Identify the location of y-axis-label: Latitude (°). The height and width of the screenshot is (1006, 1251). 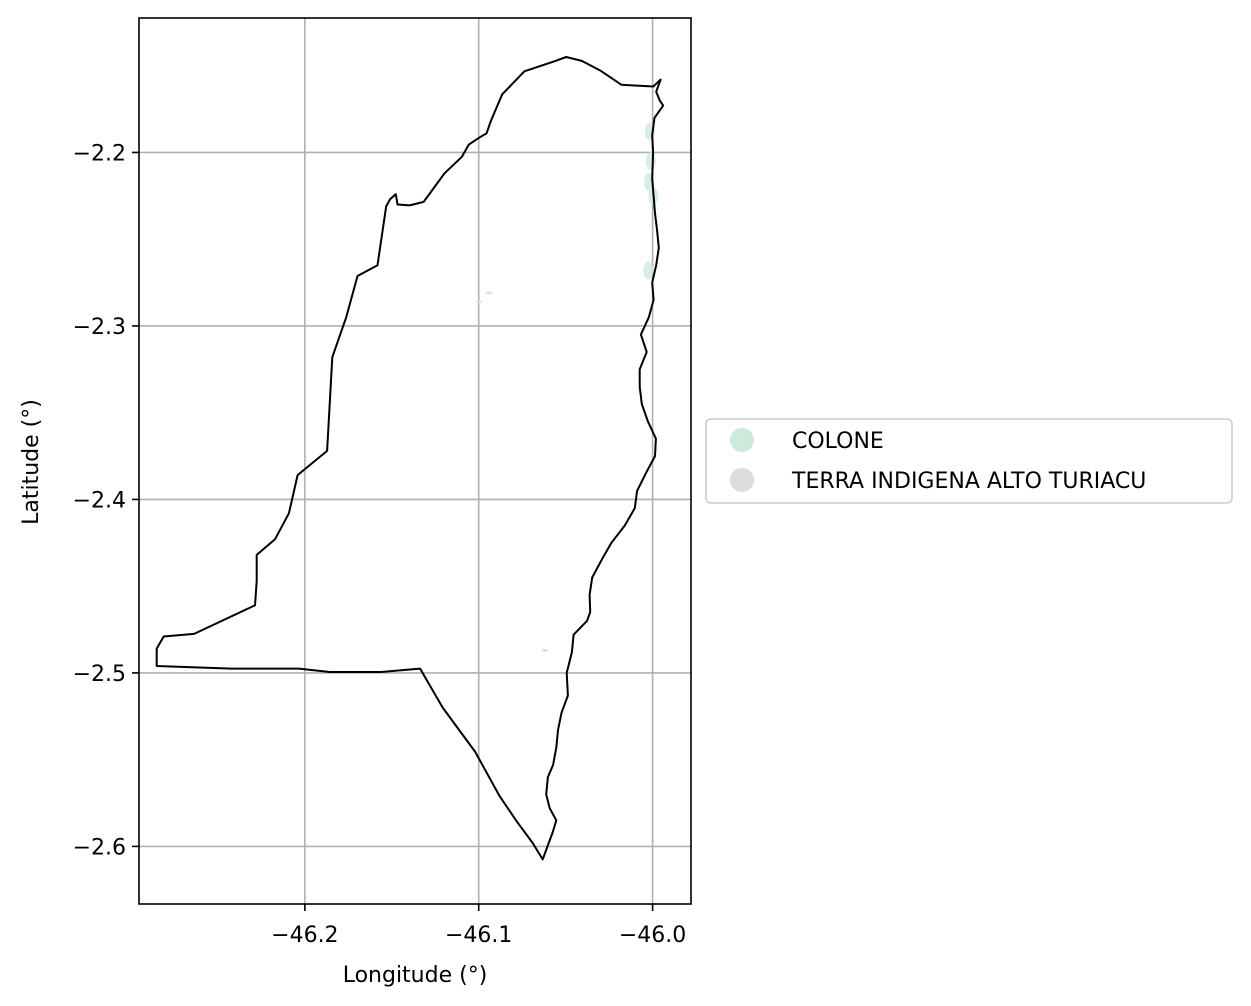
(31, 462).